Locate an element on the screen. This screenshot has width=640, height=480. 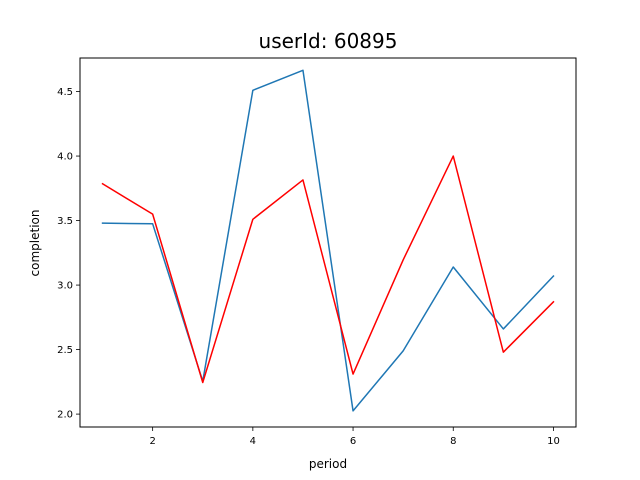
y-tick-label: 2.5 is located at coordinates (65, 350).